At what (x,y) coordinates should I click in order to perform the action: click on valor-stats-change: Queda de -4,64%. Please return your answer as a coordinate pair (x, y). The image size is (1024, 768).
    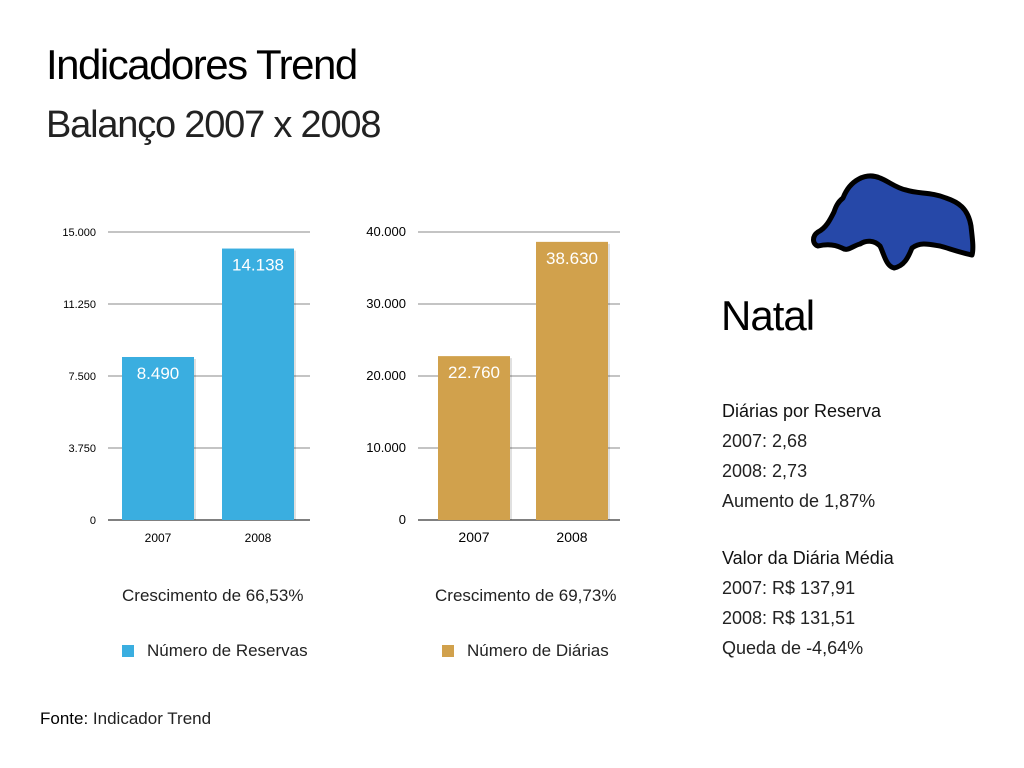
    Looking at the image, I should click on (793, 648).